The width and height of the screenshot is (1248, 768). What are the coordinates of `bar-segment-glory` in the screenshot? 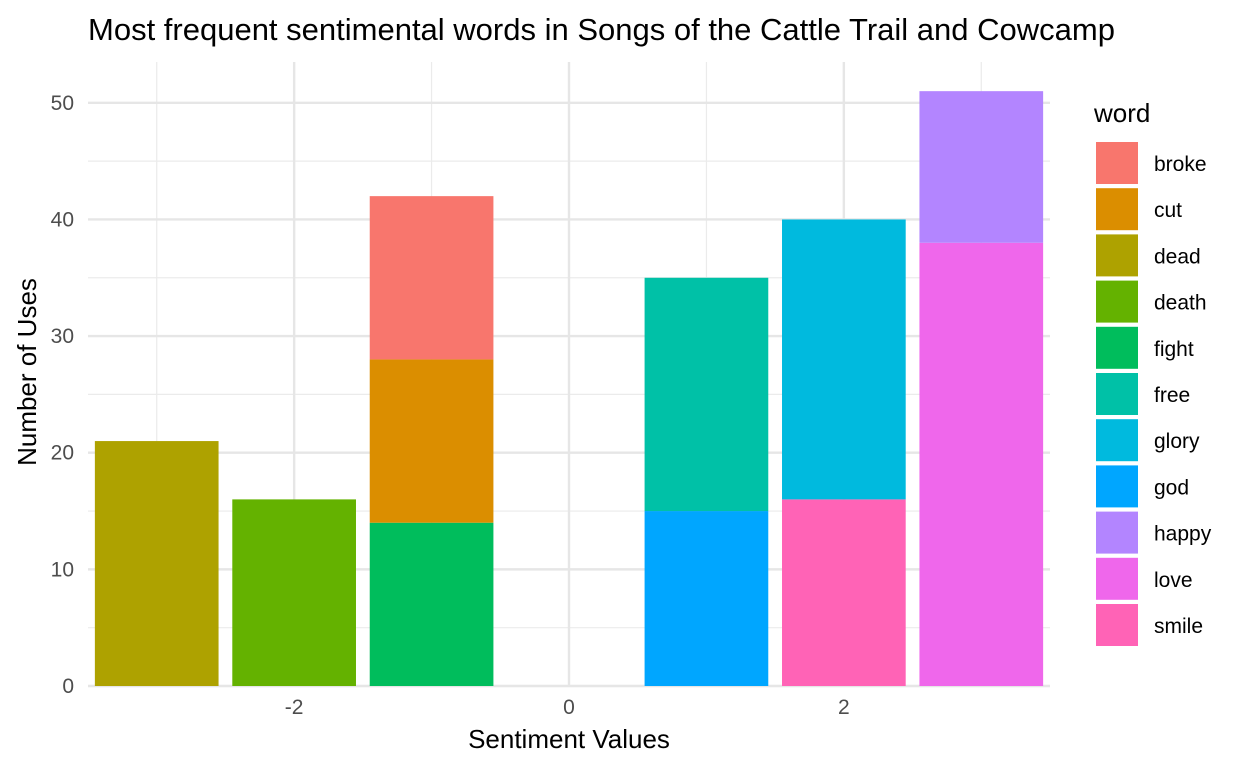 It's located at (844, 359).